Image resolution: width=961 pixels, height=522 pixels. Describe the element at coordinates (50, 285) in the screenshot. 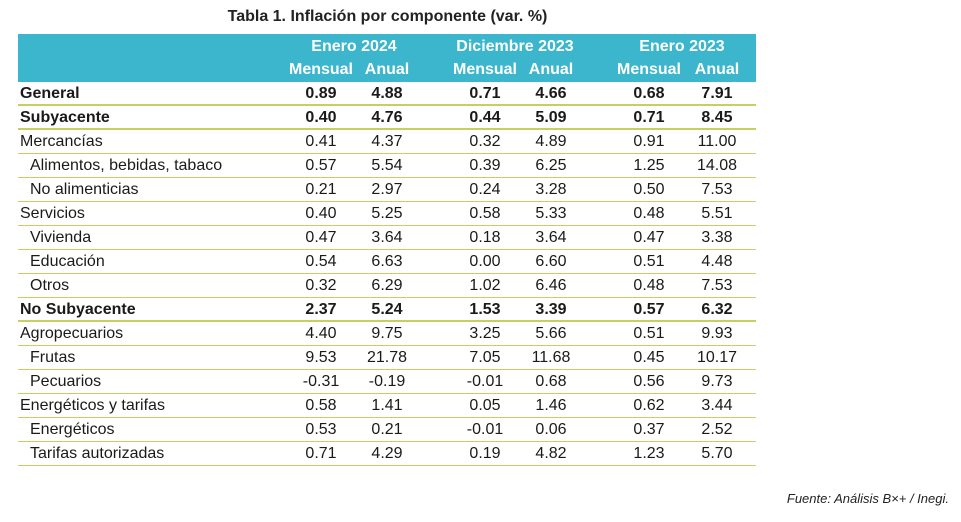

I see `row-label: Otros` at that location.